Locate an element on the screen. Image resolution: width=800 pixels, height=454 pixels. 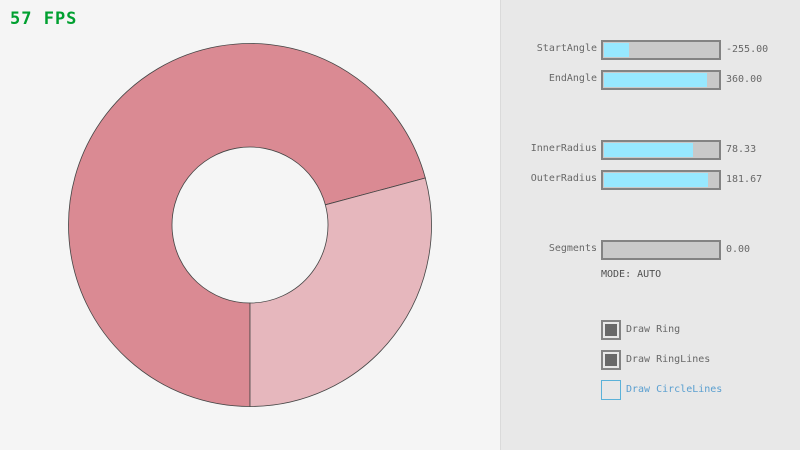
inner-radius-slider is located at coordinates (661, 150).